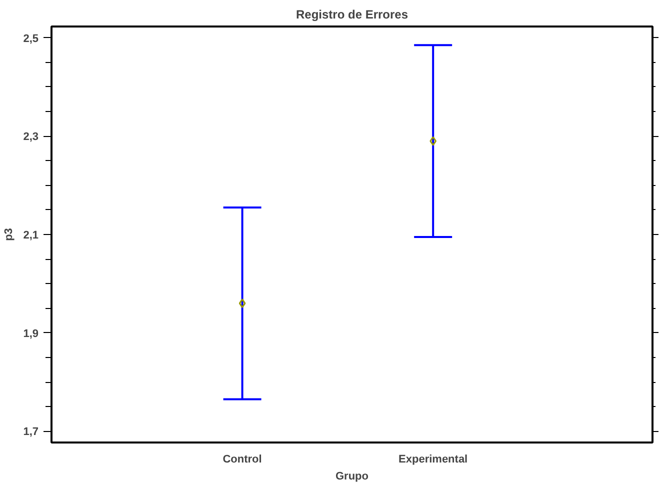 This screenshot has height=489, width=668. I want to click on x-axis-title: Grupo, so click(352, 476).